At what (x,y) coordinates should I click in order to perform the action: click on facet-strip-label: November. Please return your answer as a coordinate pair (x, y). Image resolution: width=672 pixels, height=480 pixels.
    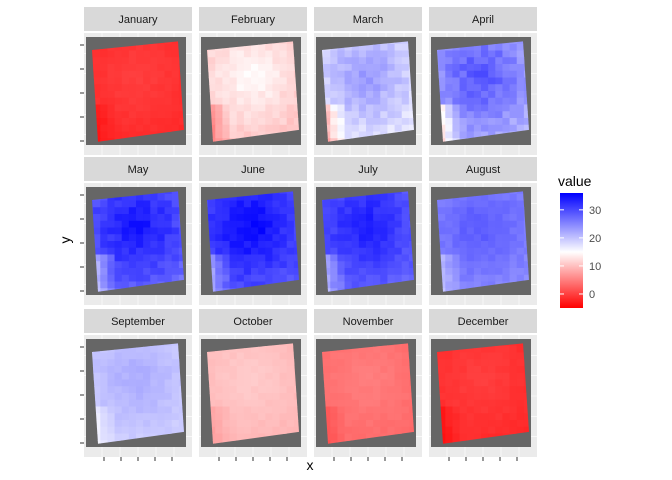
    Looking at the image, I should click on (368, 322).